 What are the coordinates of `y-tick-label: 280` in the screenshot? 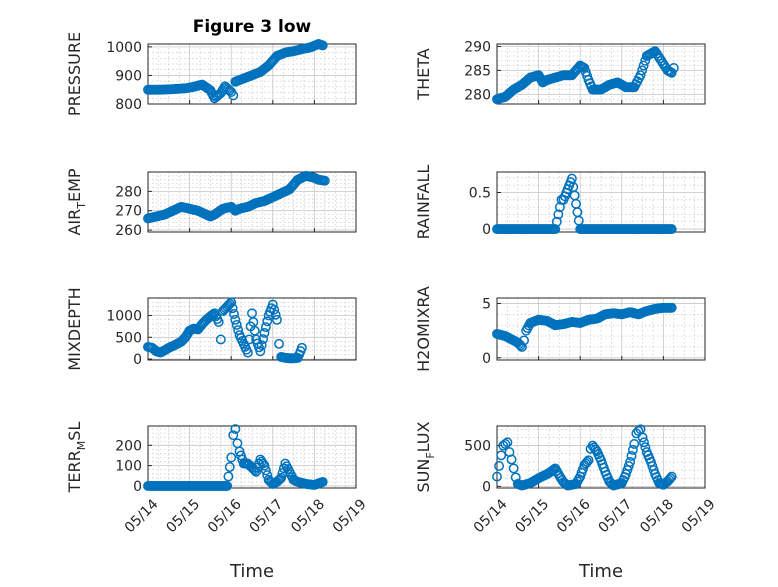 It's located at (128, 192).